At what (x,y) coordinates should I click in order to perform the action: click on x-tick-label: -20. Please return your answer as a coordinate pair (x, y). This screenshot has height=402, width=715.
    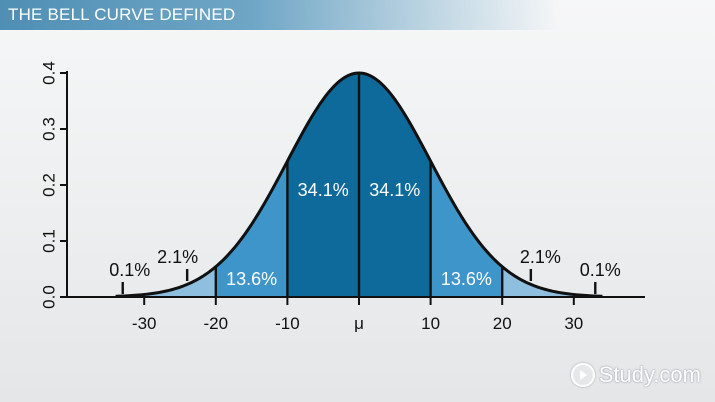
    Looking at the image, I should click on (216, 323).